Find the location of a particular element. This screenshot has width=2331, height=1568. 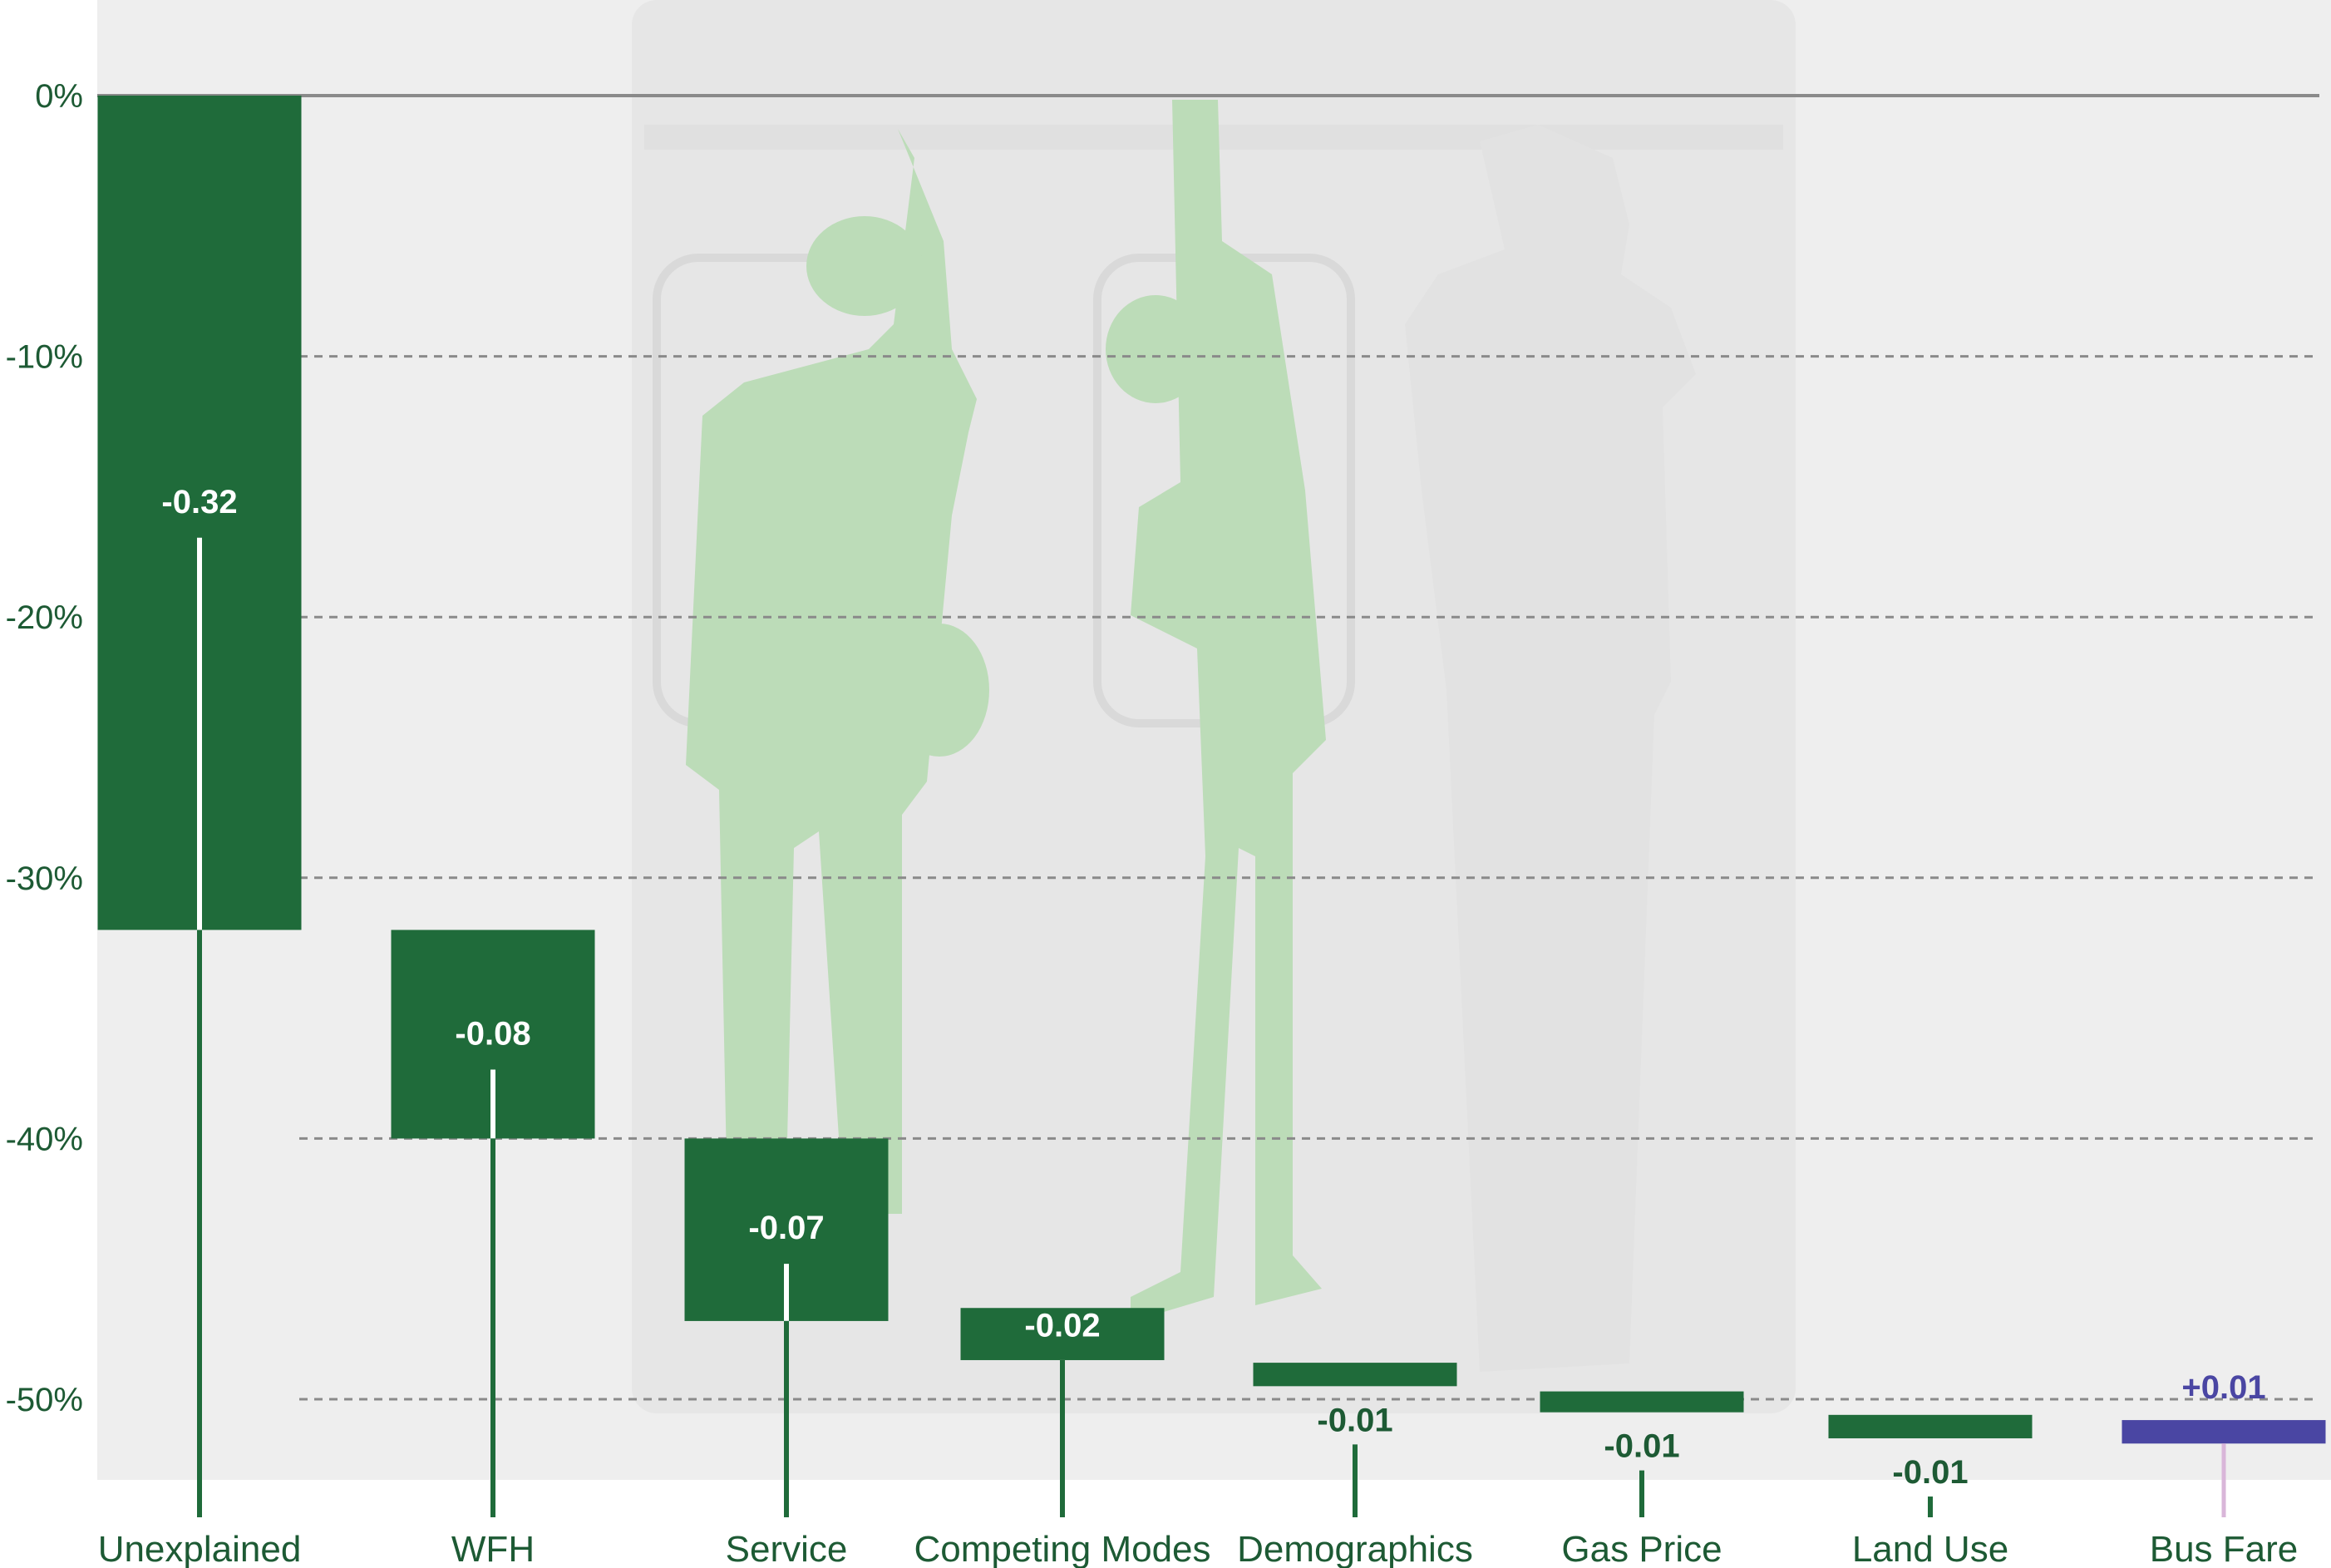

y-tick-label: -50% is located at coordinates (44, 1400).